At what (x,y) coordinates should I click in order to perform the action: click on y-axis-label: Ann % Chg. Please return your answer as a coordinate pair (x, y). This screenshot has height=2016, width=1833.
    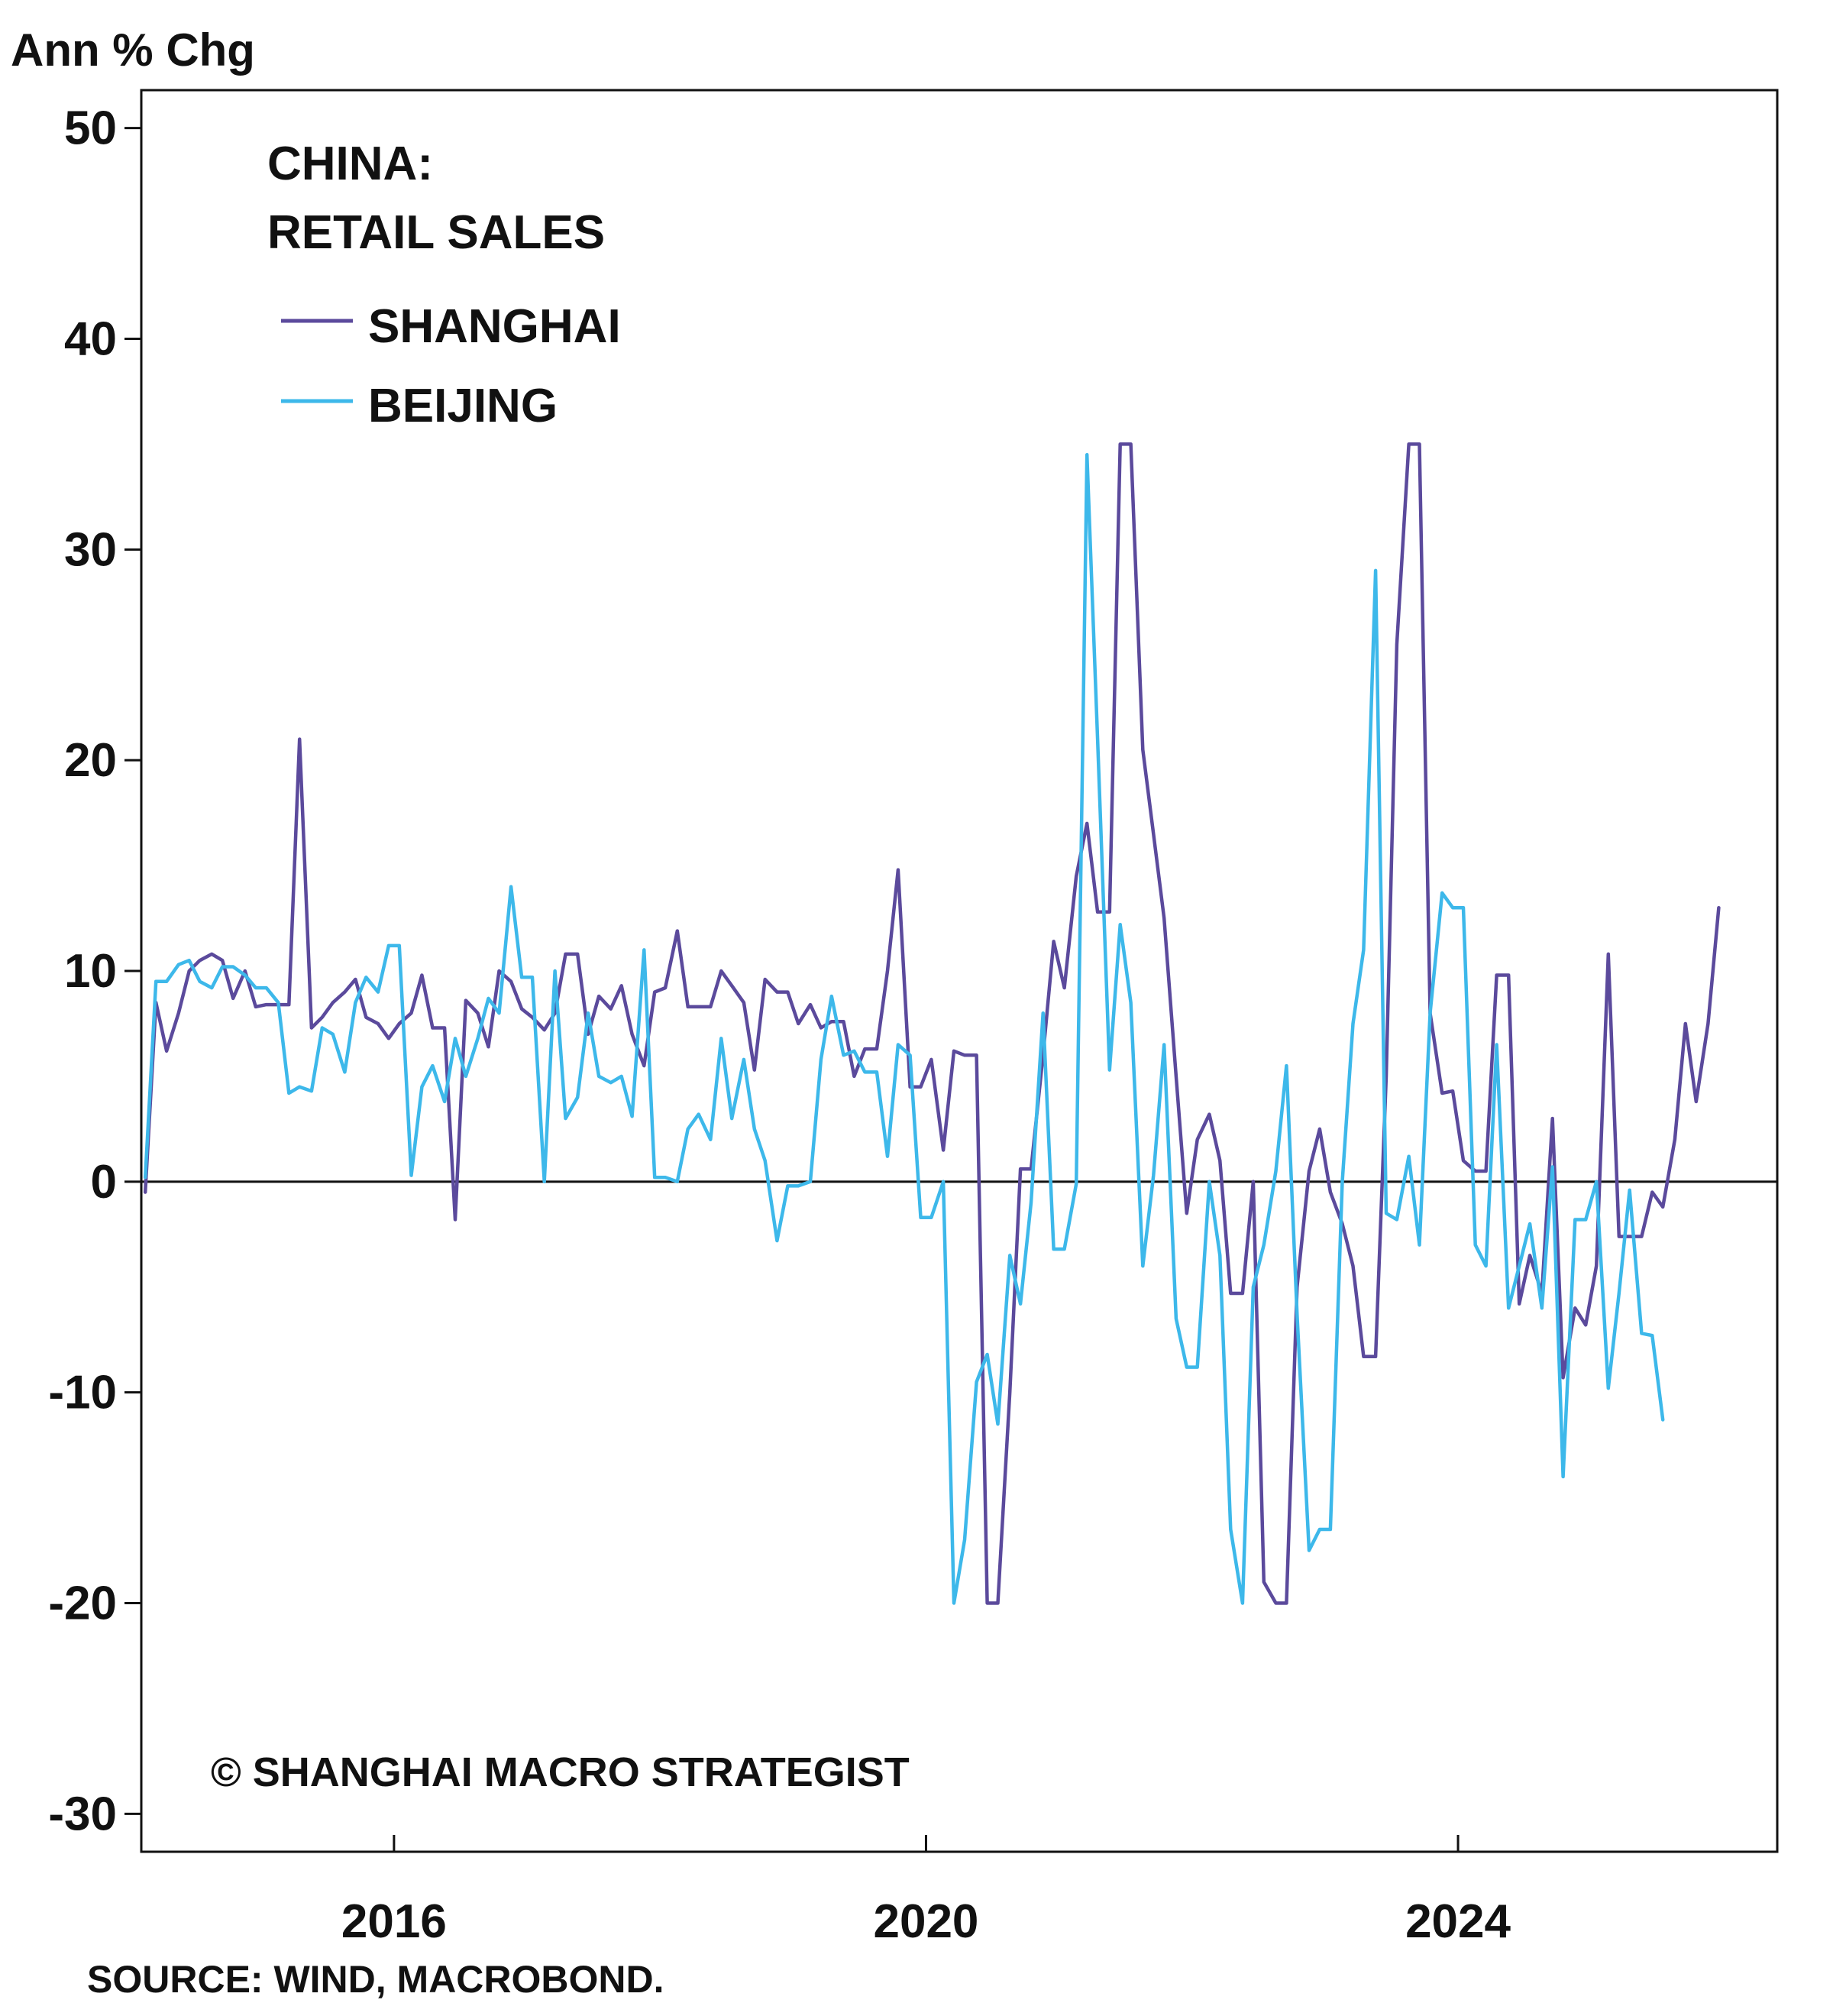
    Looking at the image, I should click on (133, 50).